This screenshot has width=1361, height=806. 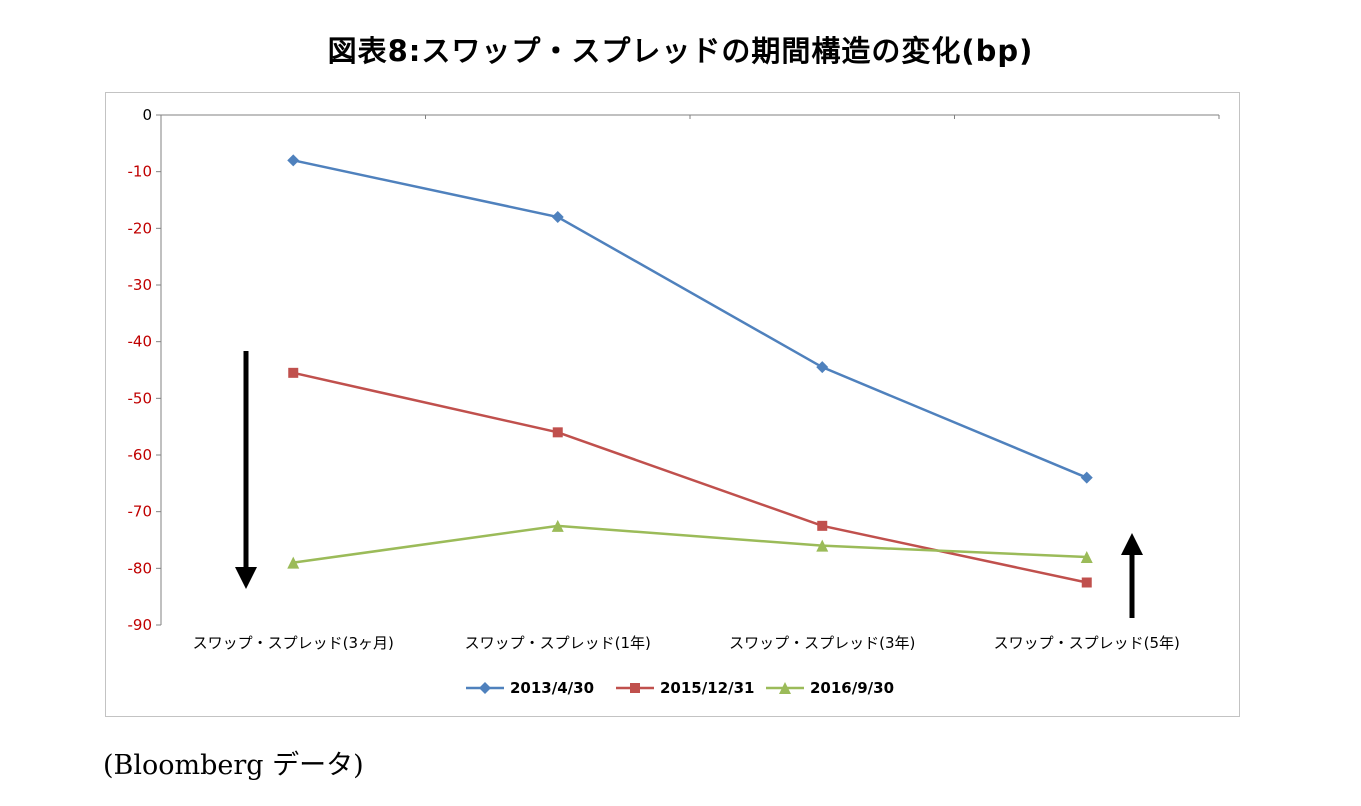 What do you see at coordinates (1087, 643) in the screenshot?
I see `category-label: スワップ・スプレッド(5年)` at bounding box center [1087, 643].